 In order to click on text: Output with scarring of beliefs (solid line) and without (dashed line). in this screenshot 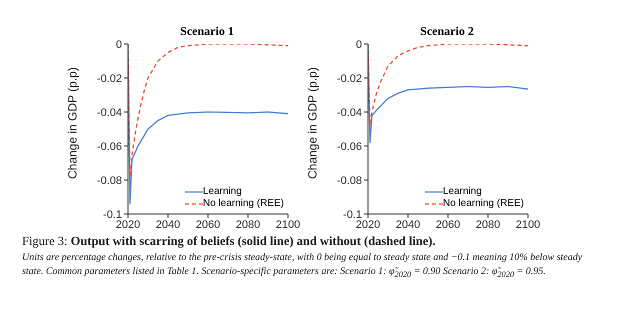, I will do `click(253, 241)`.